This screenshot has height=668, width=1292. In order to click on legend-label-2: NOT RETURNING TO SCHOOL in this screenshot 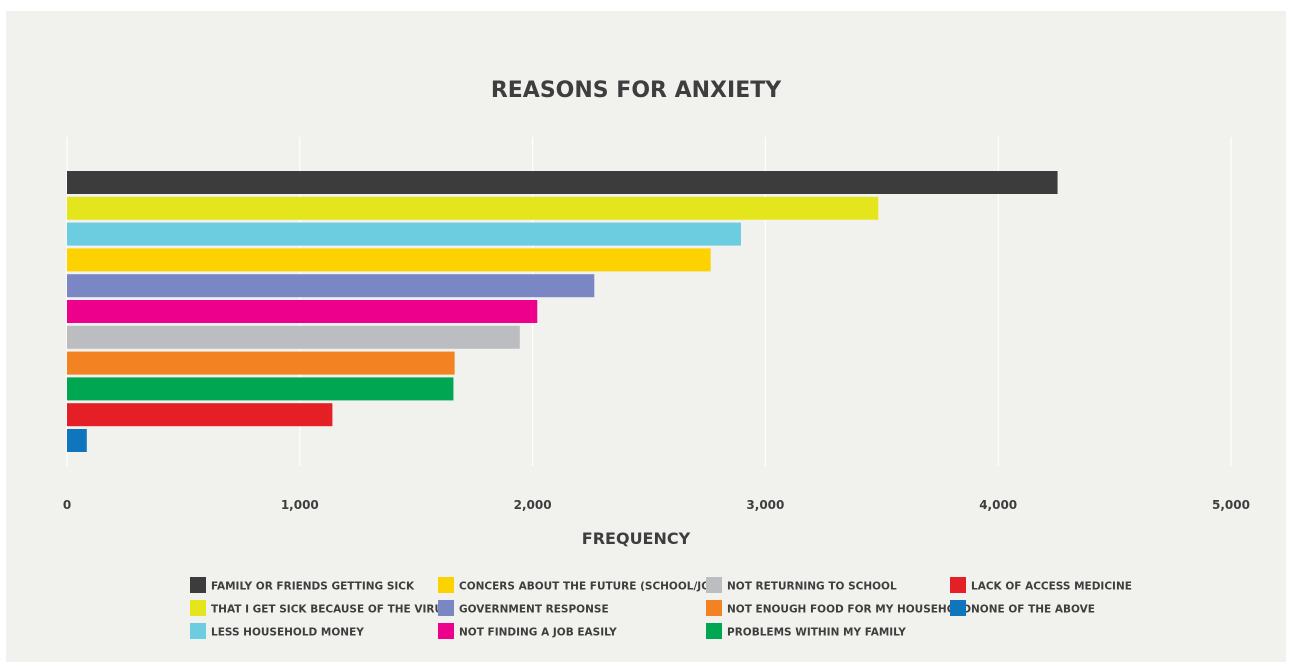, I will do `click(812, 587)`.